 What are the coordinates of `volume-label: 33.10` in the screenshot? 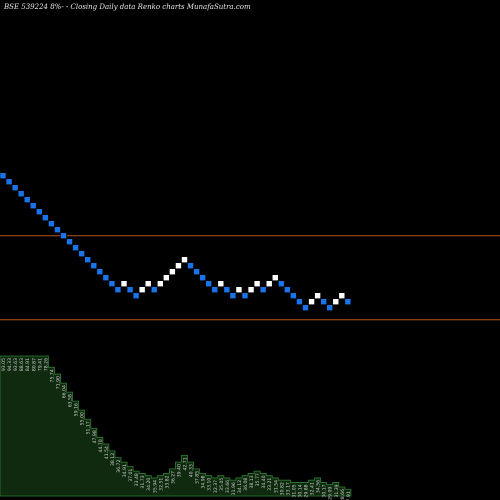 It's located at (210, 484).